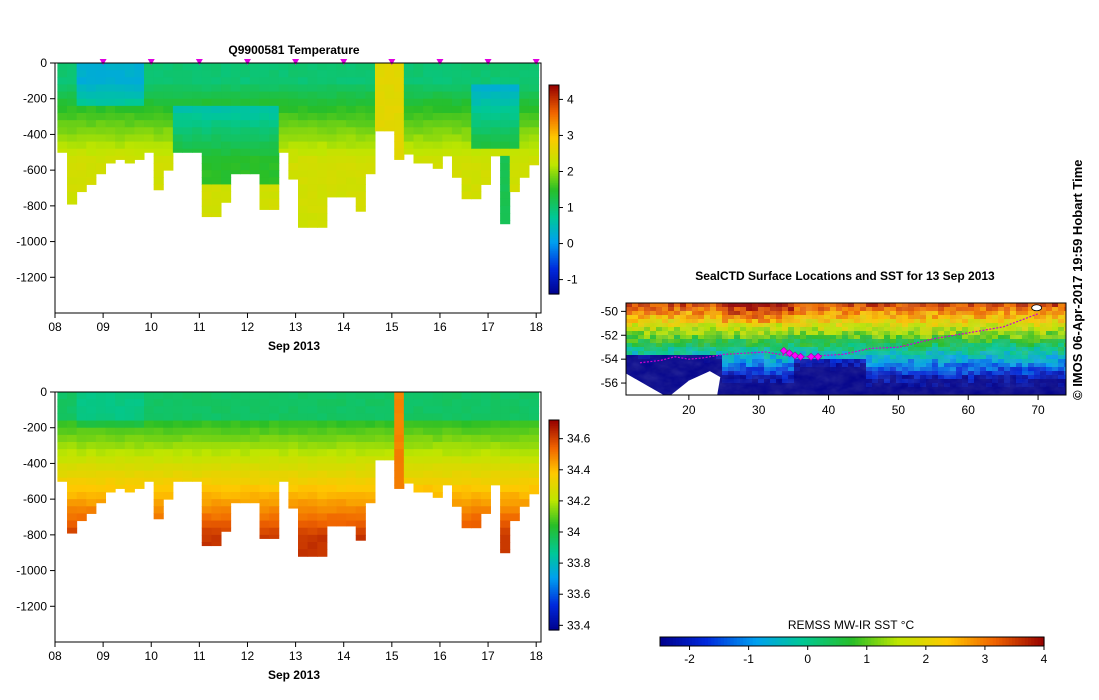  I want to click on colorbar-tick-label: 3, so click(570, 135).